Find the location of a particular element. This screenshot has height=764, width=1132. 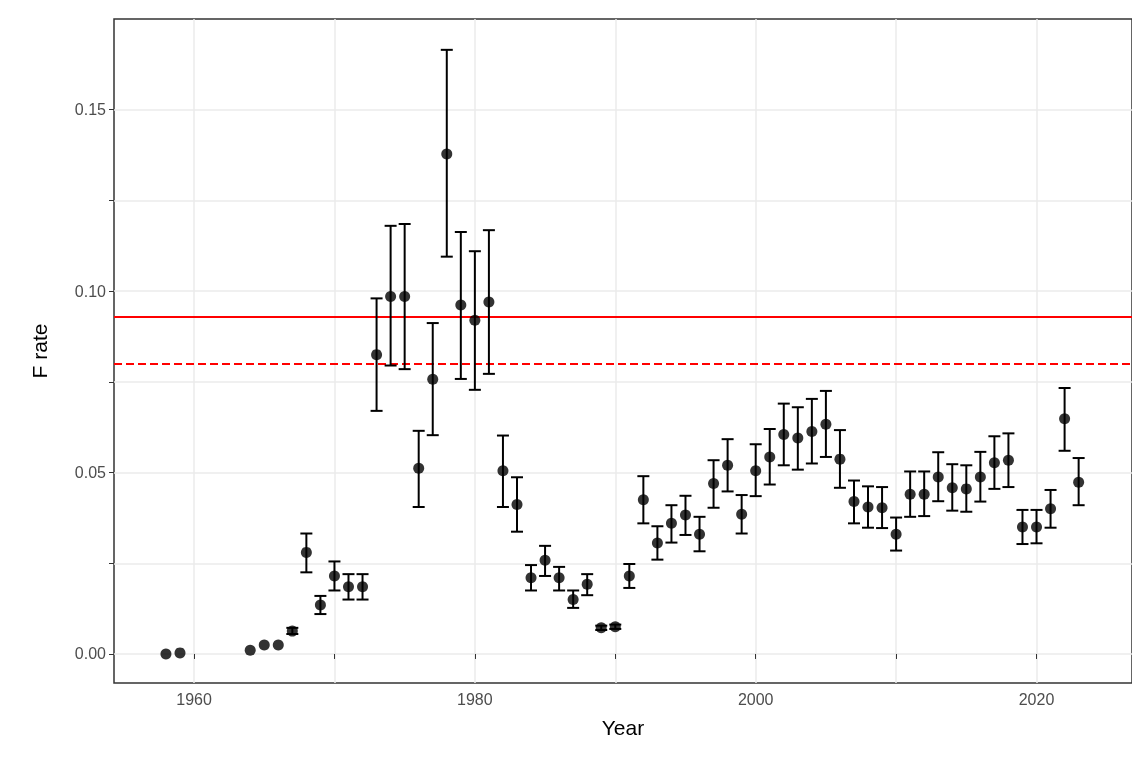

y-tick-label: 0.15 is located at coordinates (90, 110).